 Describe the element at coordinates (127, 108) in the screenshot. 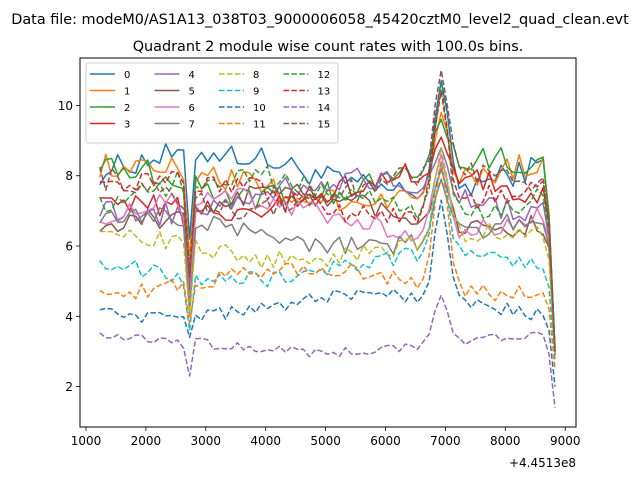

I see `legend-label-2: 2` at that location.